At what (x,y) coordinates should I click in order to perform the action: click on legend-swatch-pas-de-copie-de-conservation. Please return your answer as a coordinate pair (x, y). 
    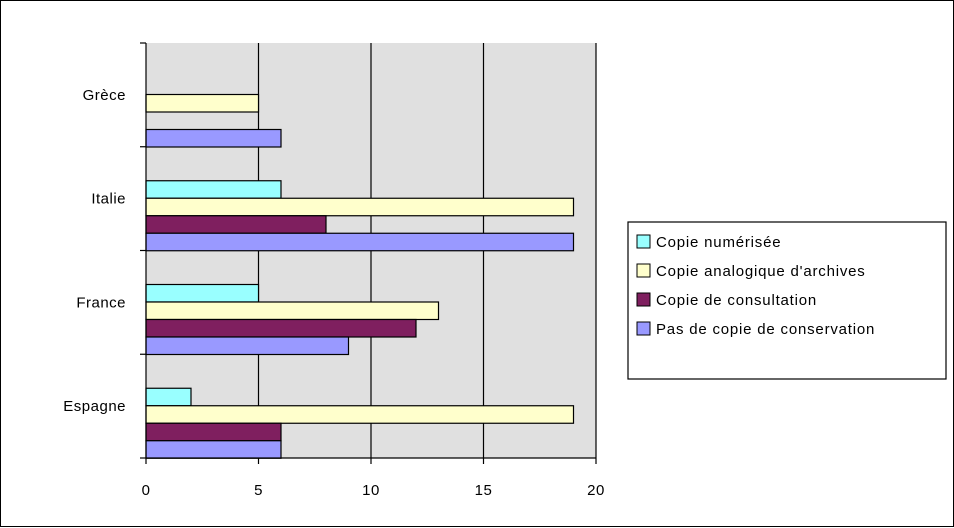
    Looking at the image, I should click on (643, 328).